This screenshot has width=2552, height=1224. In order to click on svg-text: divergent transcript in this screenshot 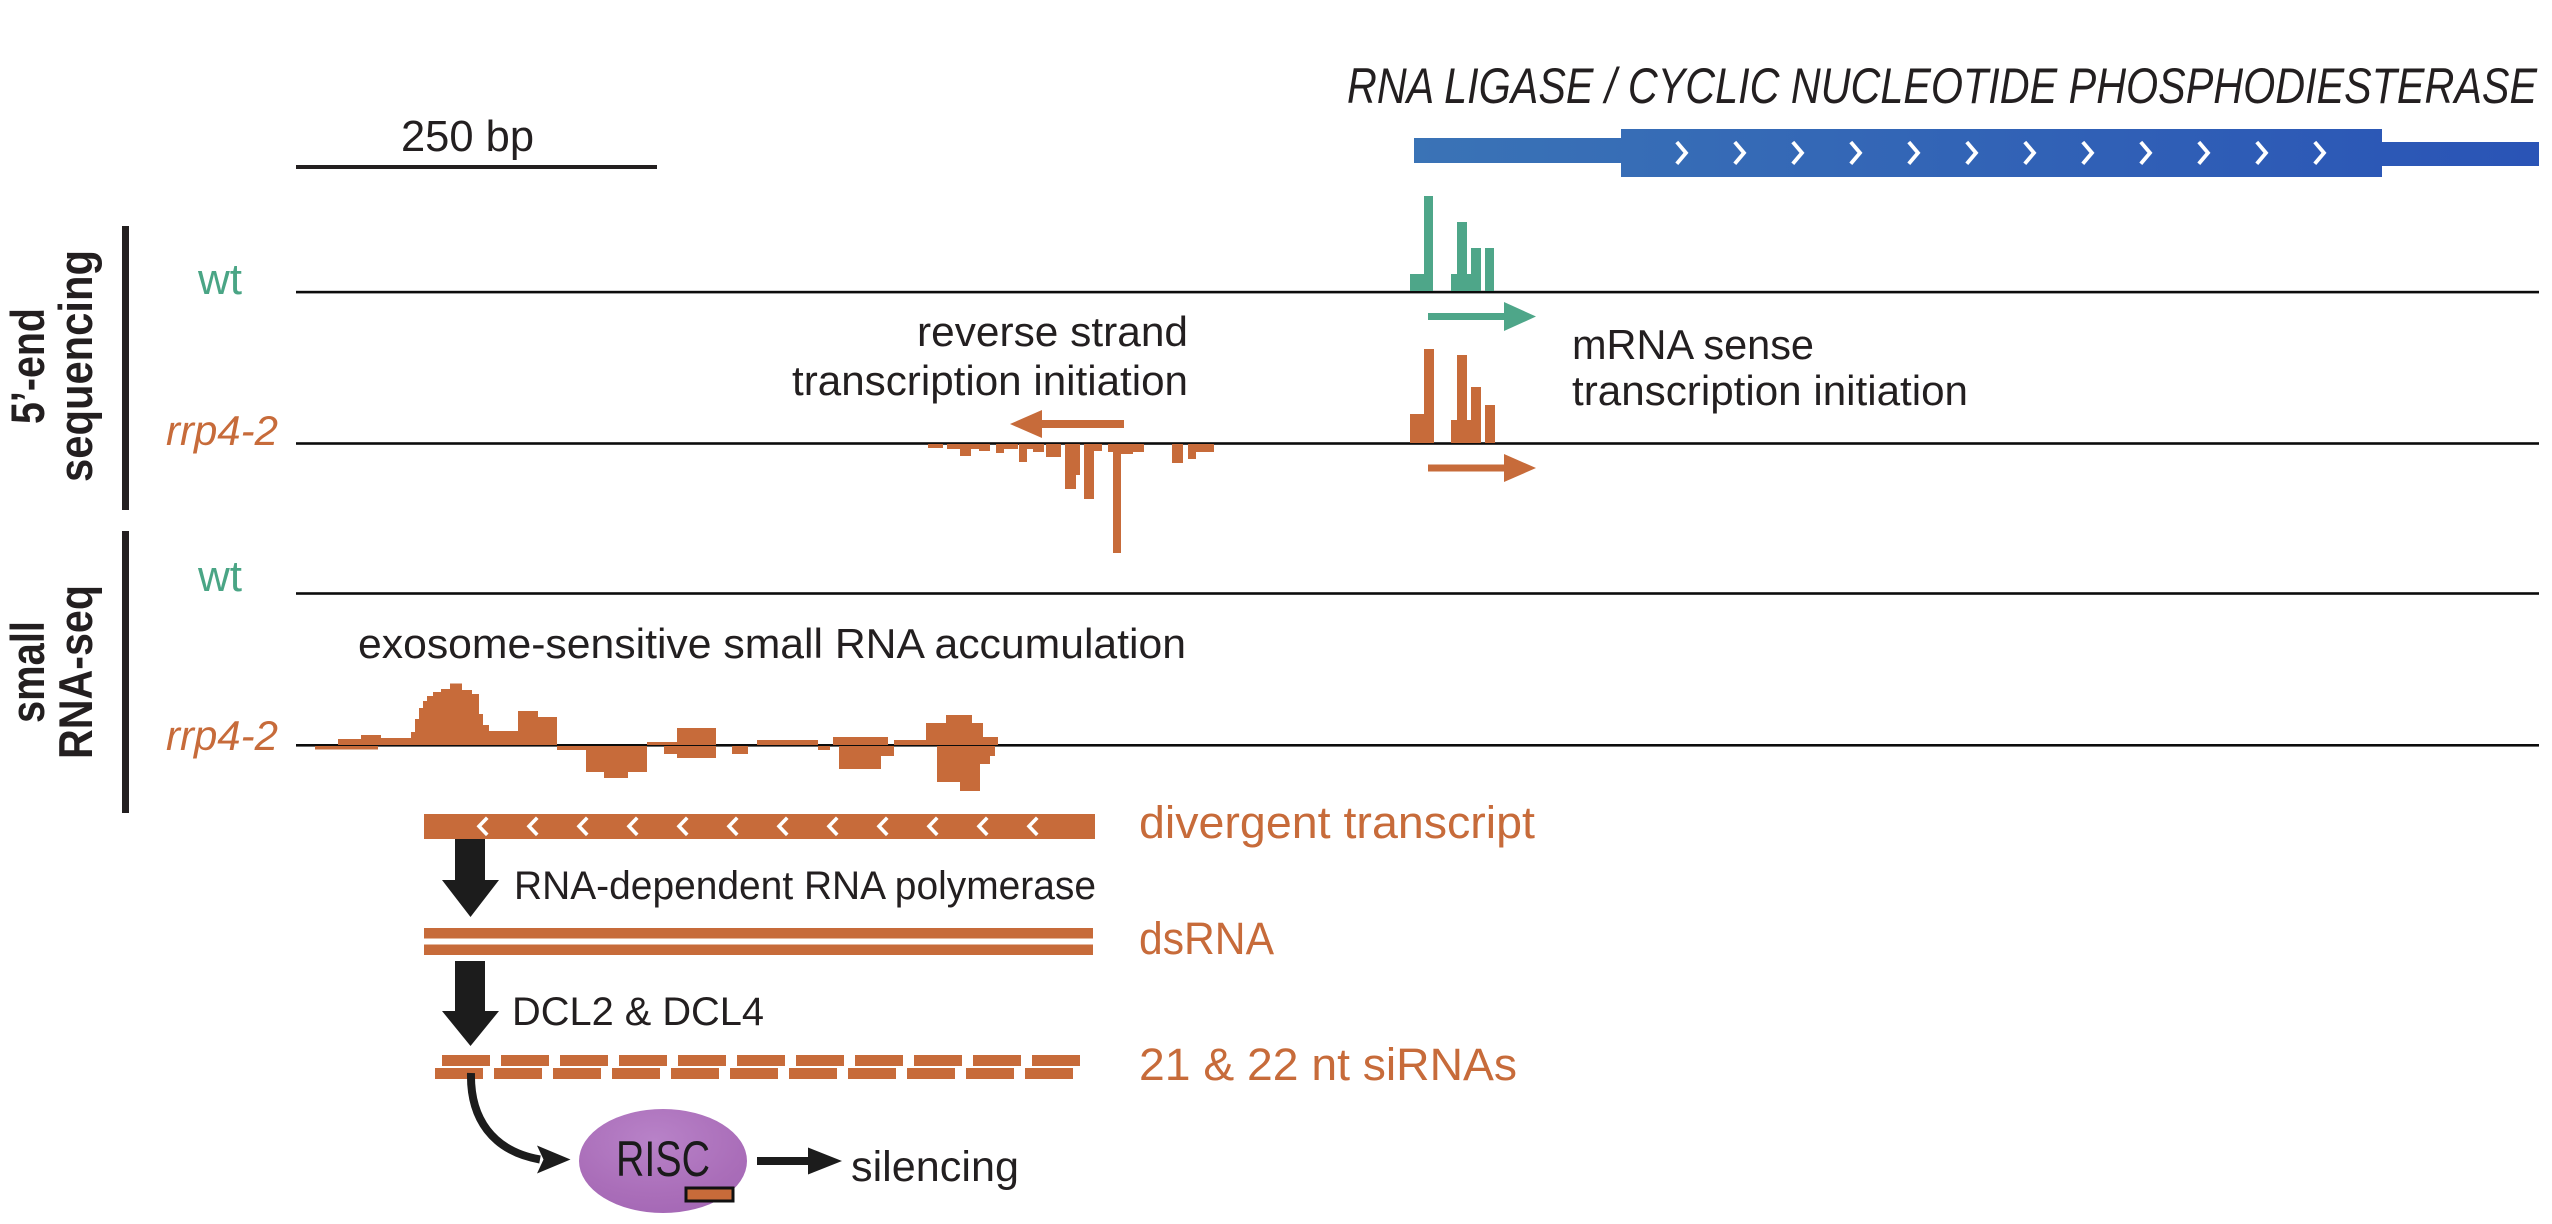, I will do `click(1337, 822)`.